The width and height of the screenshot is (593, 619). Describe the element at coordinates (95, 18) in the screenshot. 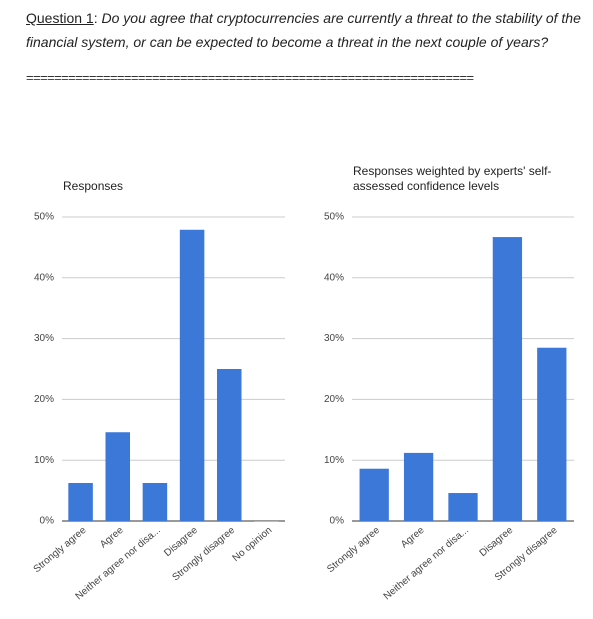

I see `colon: :` at that location.